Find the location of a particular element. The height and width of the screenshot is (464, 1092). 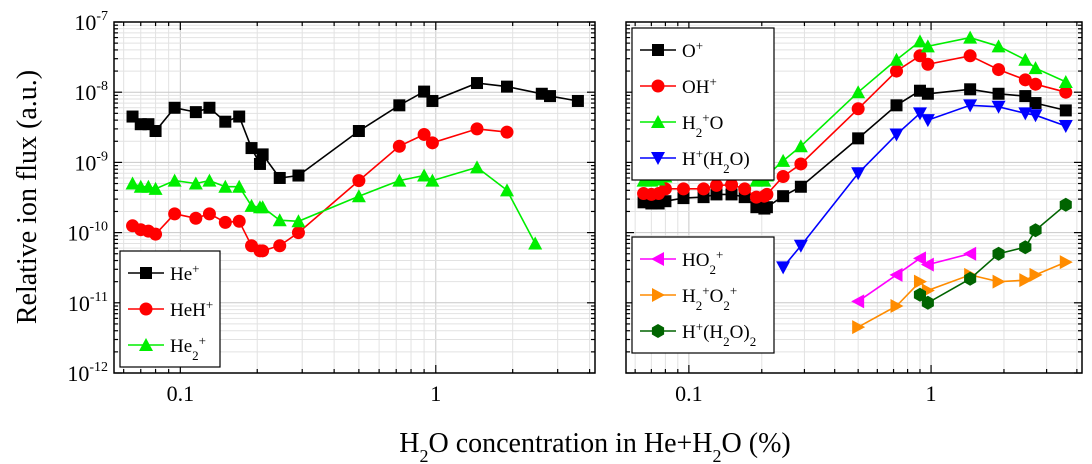

legend-right-bottom: HO2+ H2+O2+ H+(H2O)2 is located at coordinates (703, 295).